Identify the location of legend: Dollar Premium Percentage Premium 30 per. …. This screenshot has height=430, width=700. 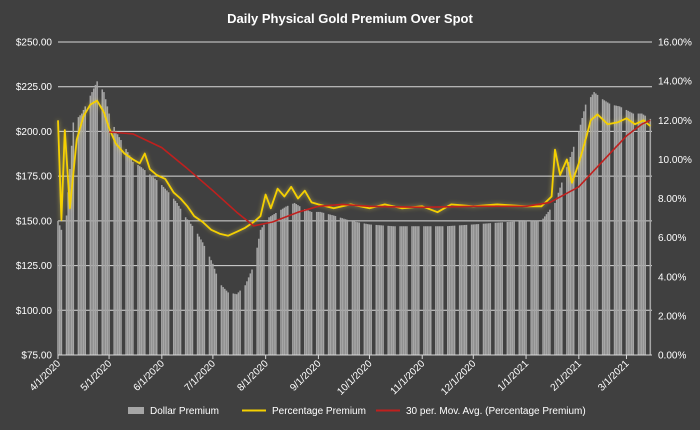
(357, 411).